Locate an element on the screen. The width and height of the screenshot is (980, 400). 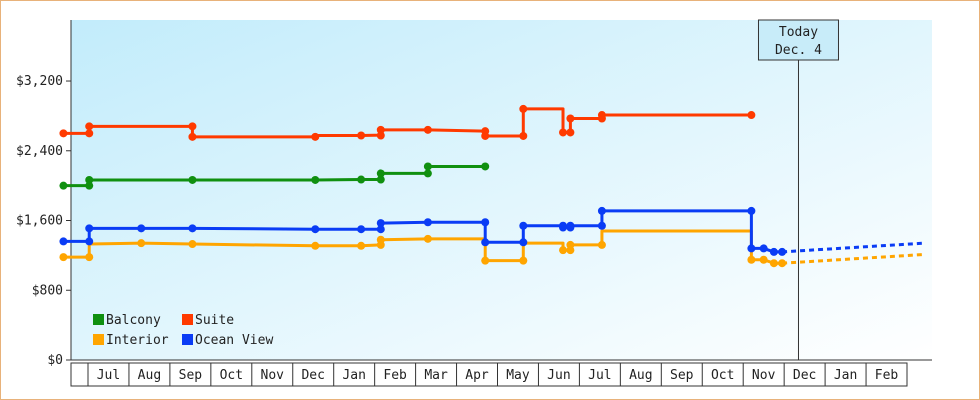
today-label: Today is located at coordinates (798, 32).